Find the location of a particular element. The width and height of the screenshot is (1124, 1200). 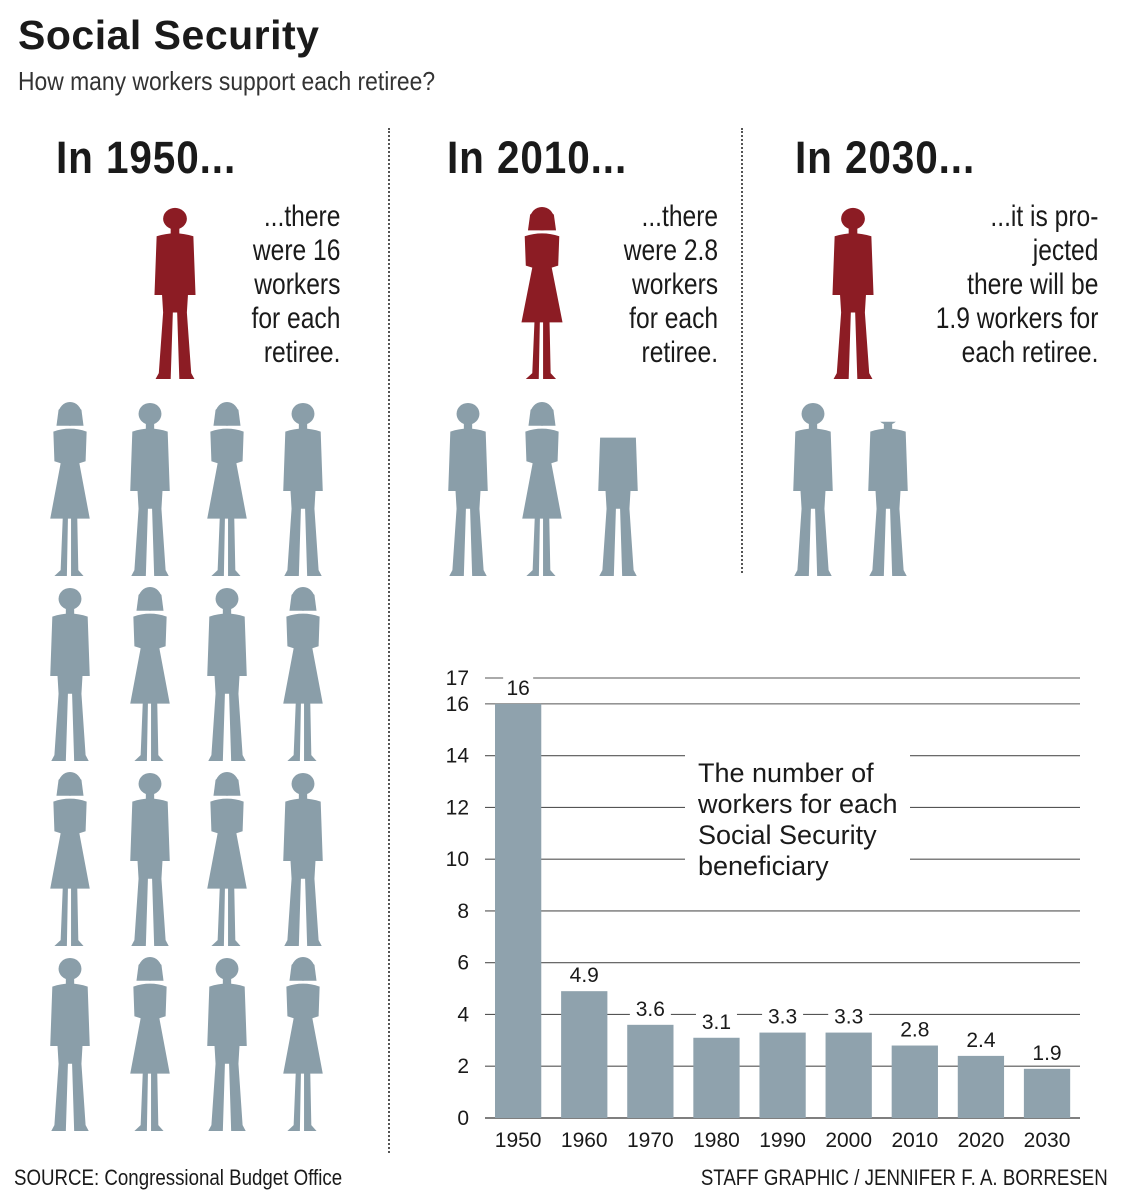

value-label: 4.9 is located at coordinates (584, 975).